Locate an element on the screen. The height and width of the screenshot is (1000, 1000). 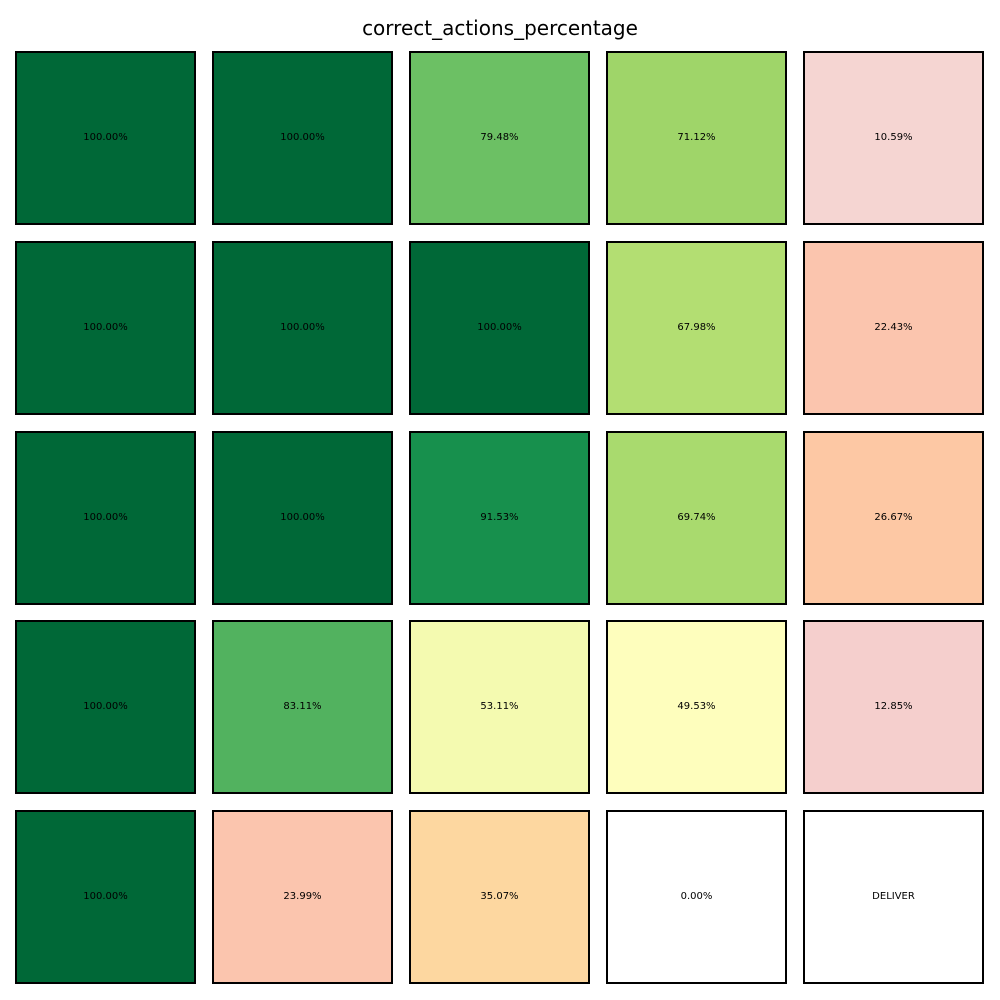
heatmap-cell: 79.48% is located at coordinates (499, 138).